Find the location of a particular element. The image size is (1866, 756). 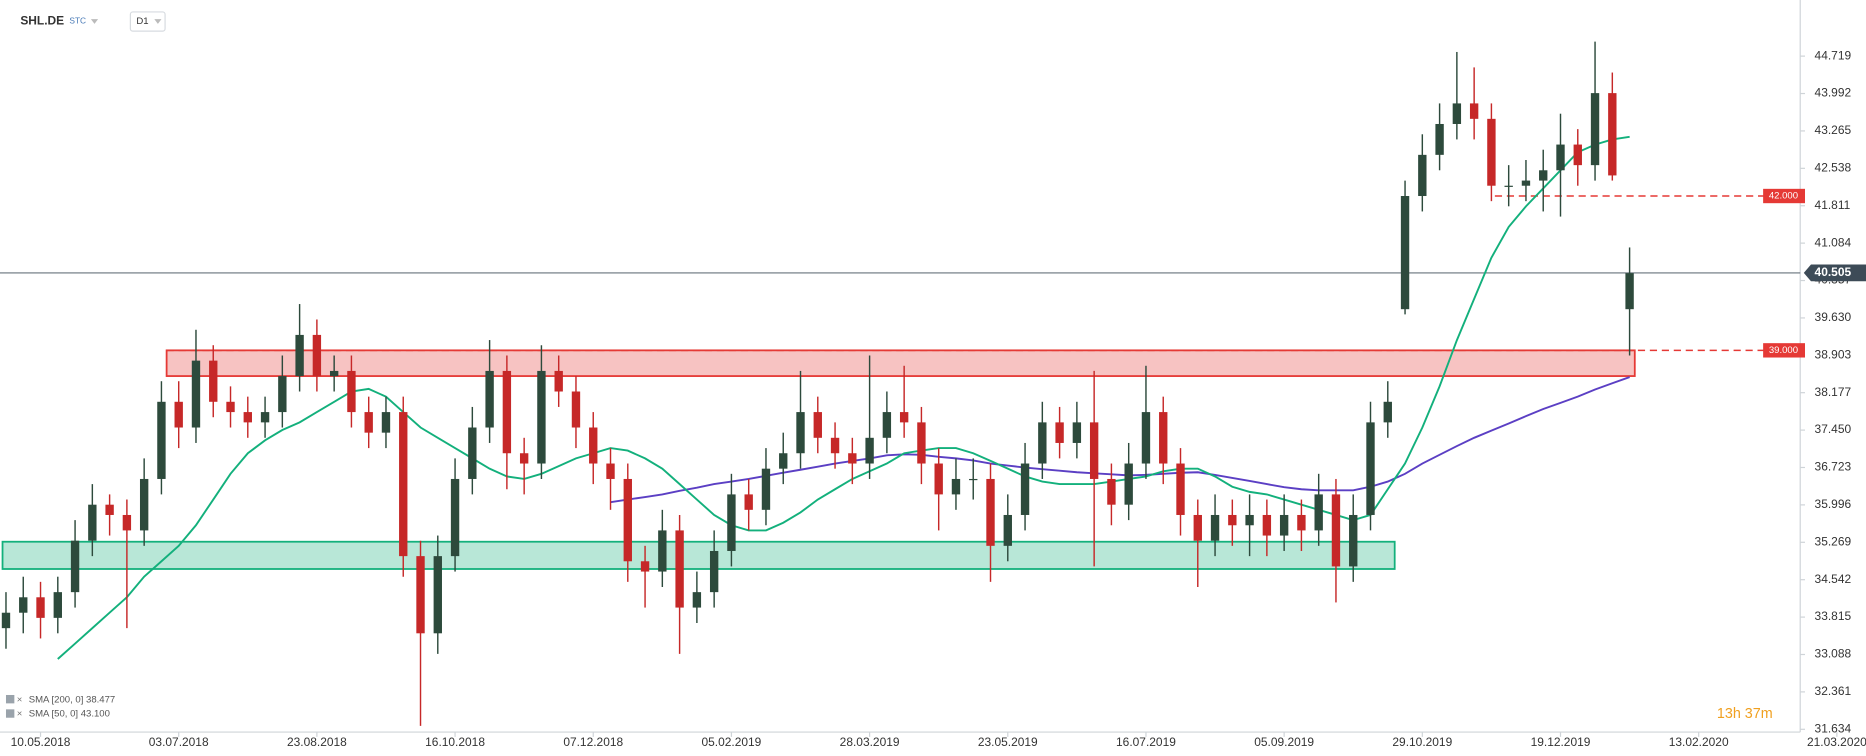

x-tick-label: 21.03.2020 is located at coordinates (1836, 742).